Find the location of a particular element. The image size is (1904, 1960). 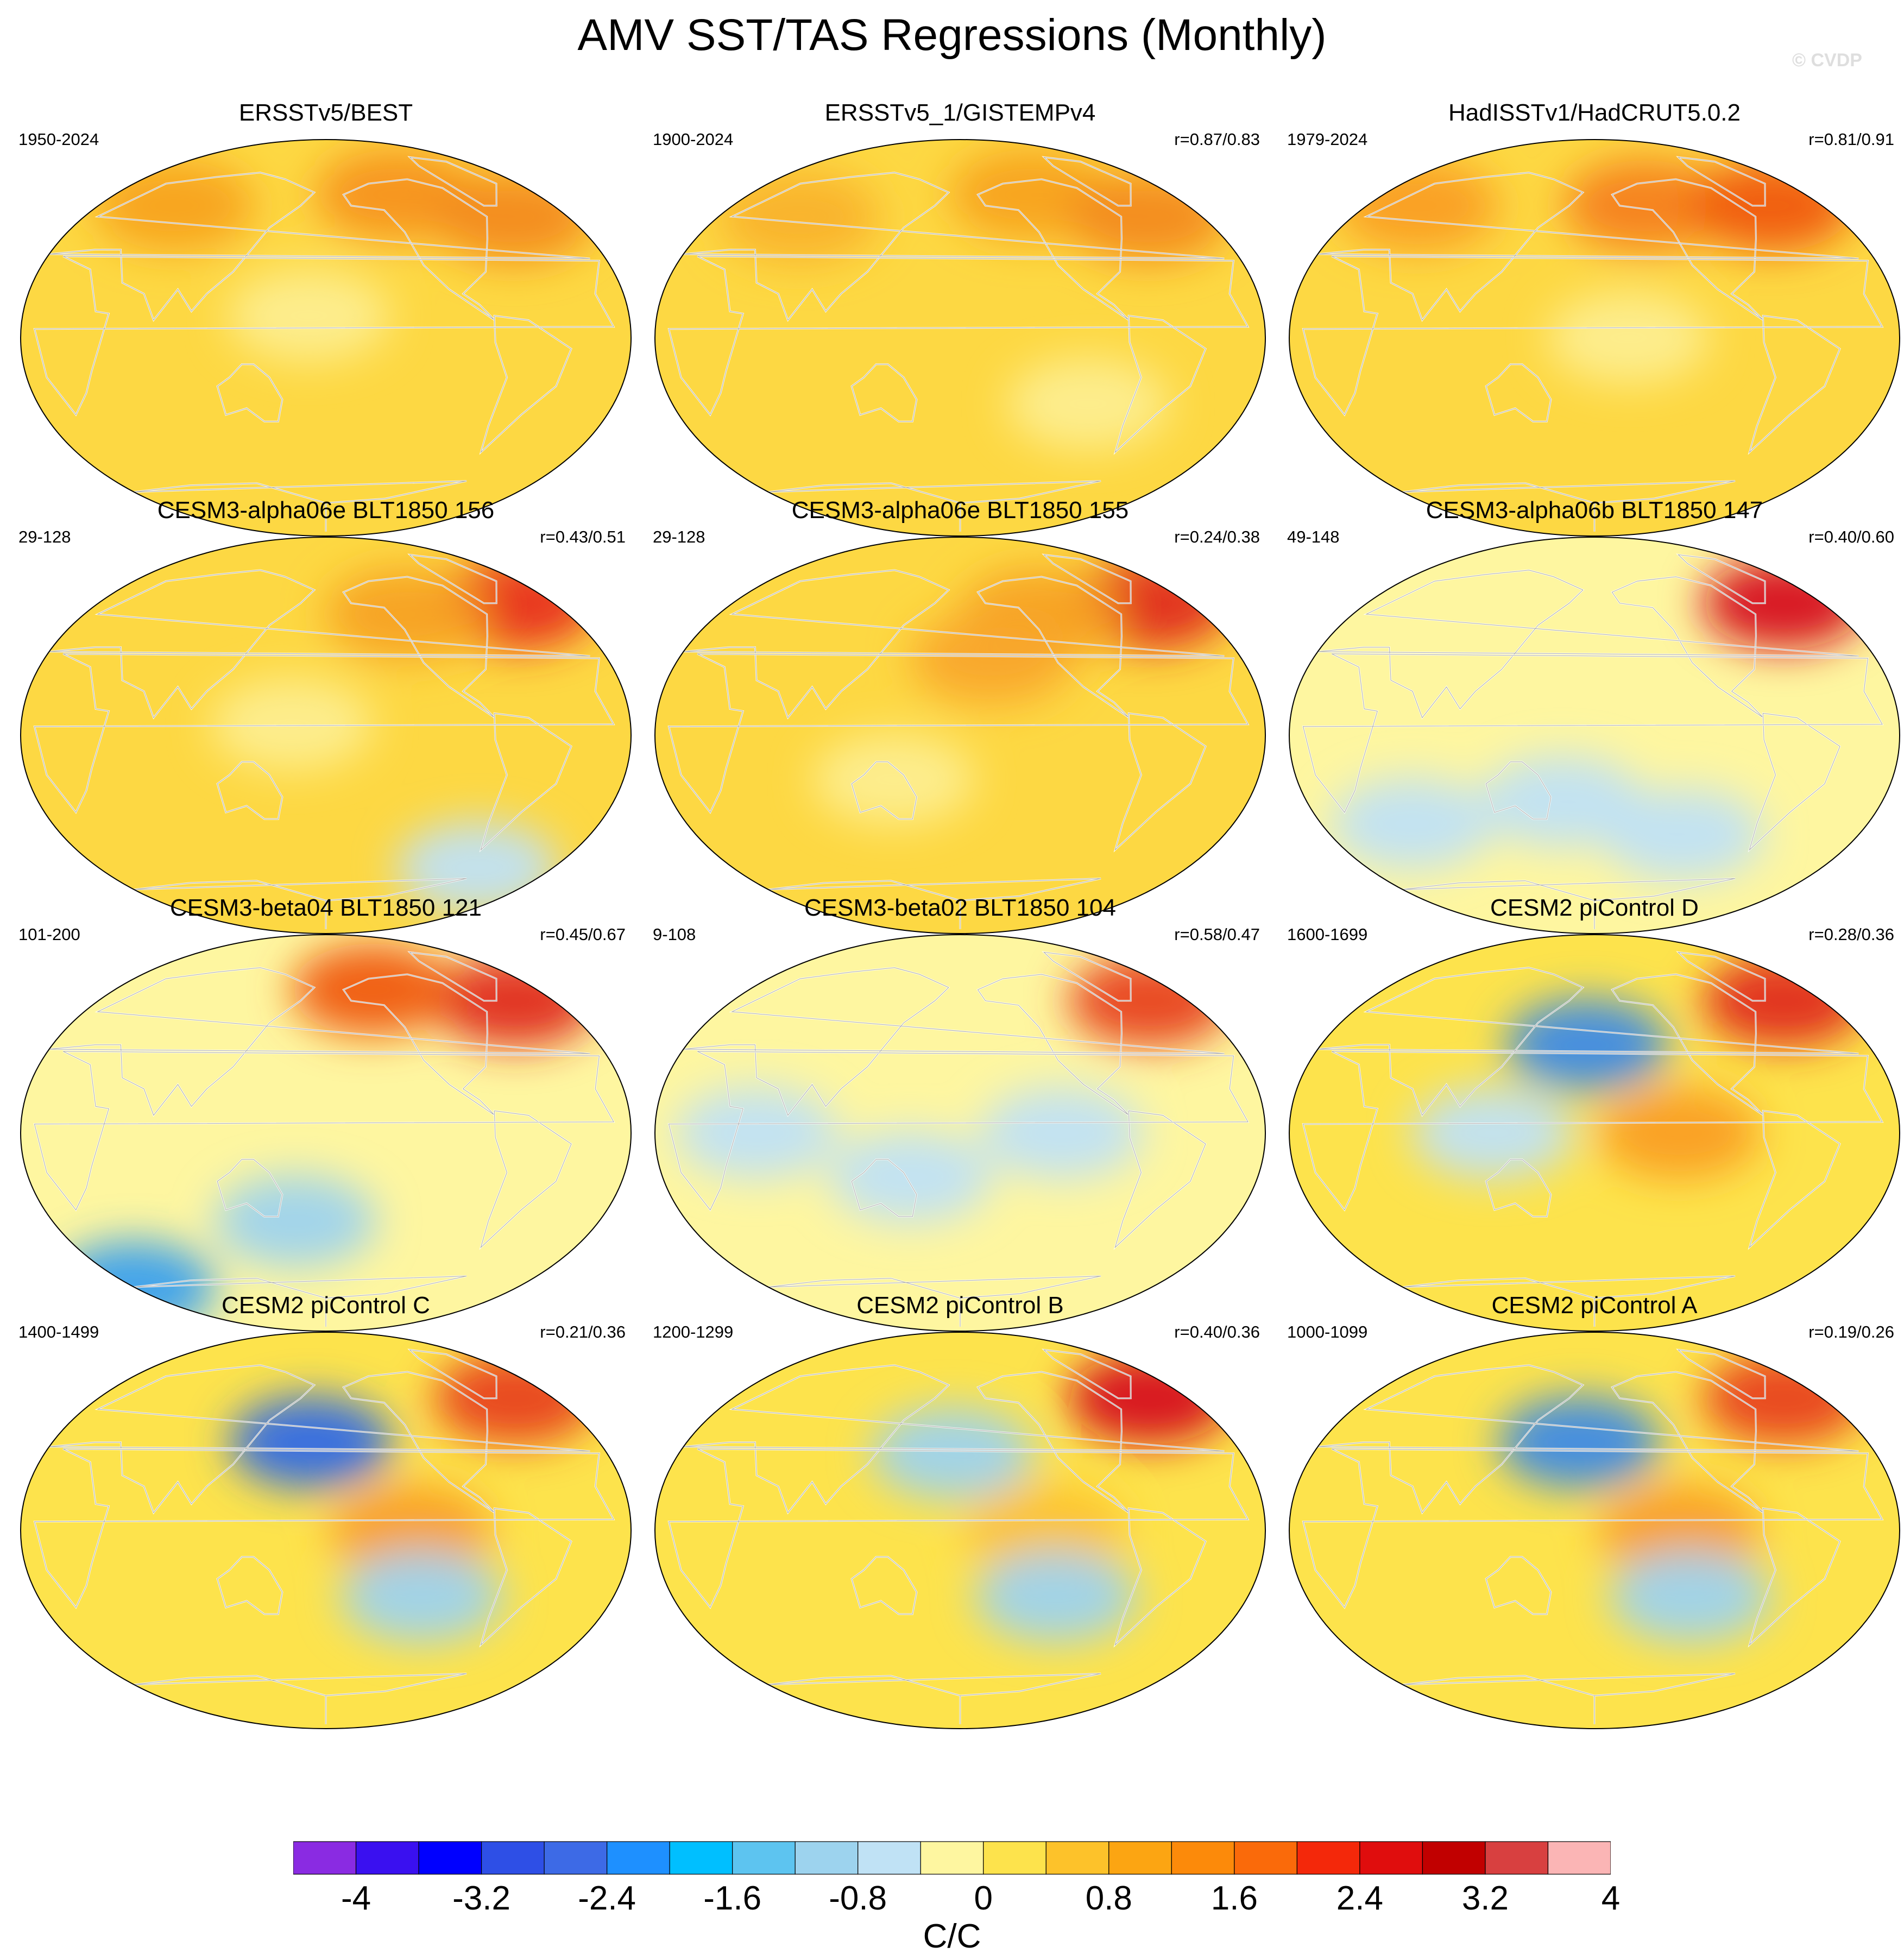

panel-correlation: r=0.19/0.26 is located at coordinates (1851, 1331).